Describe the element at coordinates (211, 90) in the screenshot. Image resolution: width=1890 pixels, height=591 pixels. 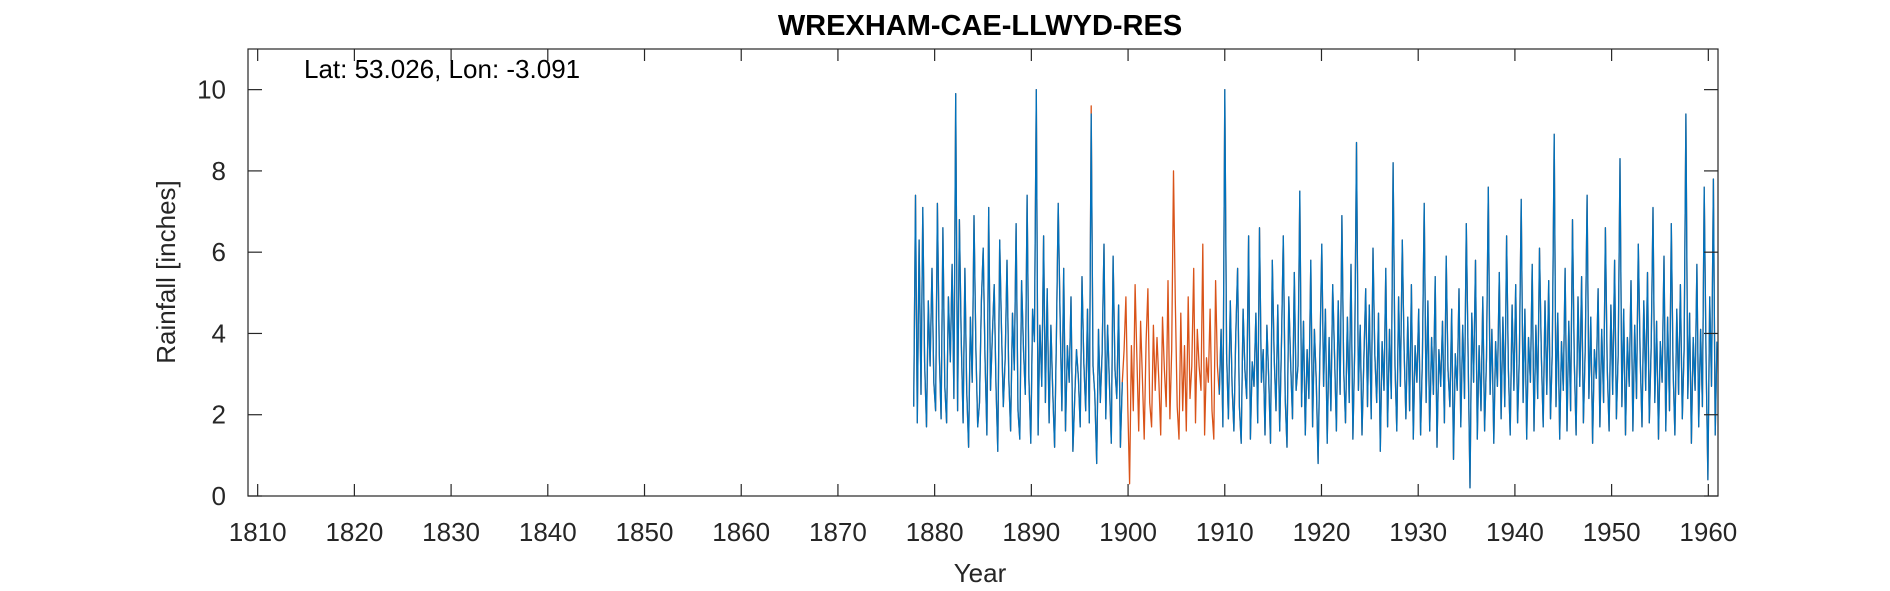
I see `y-tick-label: 10` at that location.